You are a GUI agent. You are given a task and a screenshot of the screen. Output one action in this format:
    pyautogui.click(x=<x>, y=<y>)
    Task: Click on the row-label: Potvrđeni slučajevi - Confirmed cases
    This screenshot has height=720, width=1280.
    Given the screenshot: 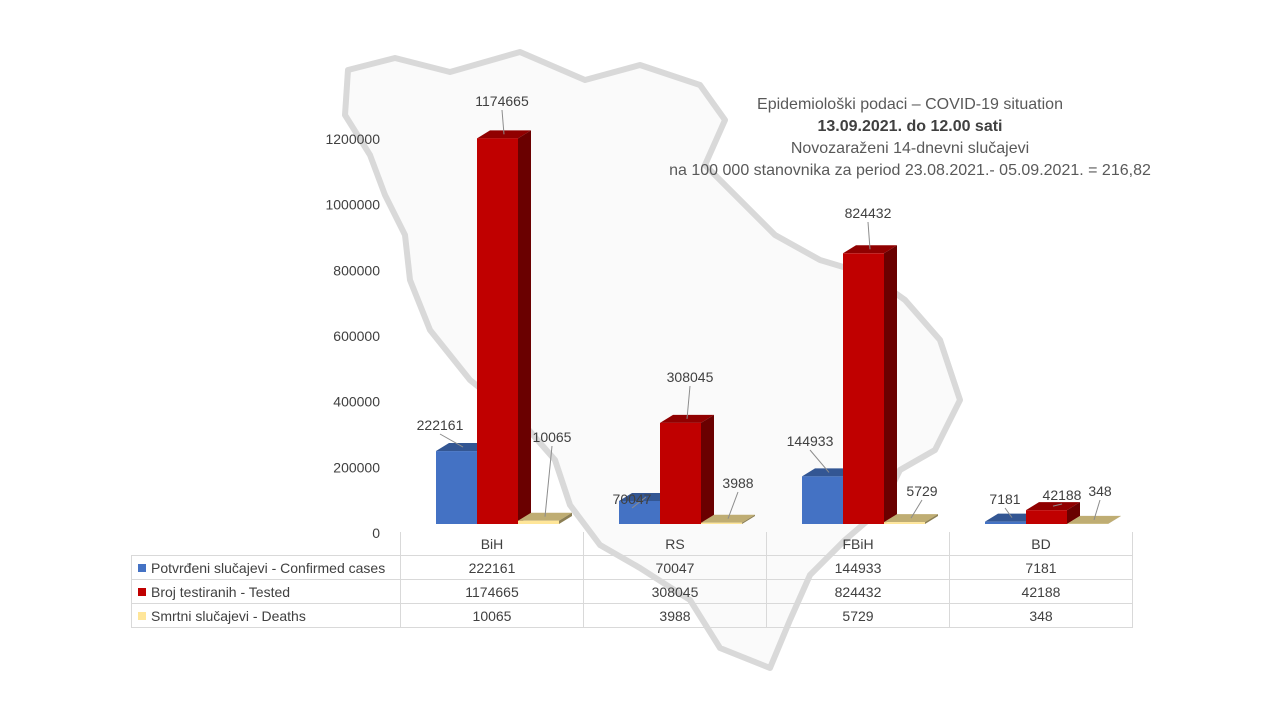 What is the action you would take?
    pyautogui.click(x=268, y=567)
    